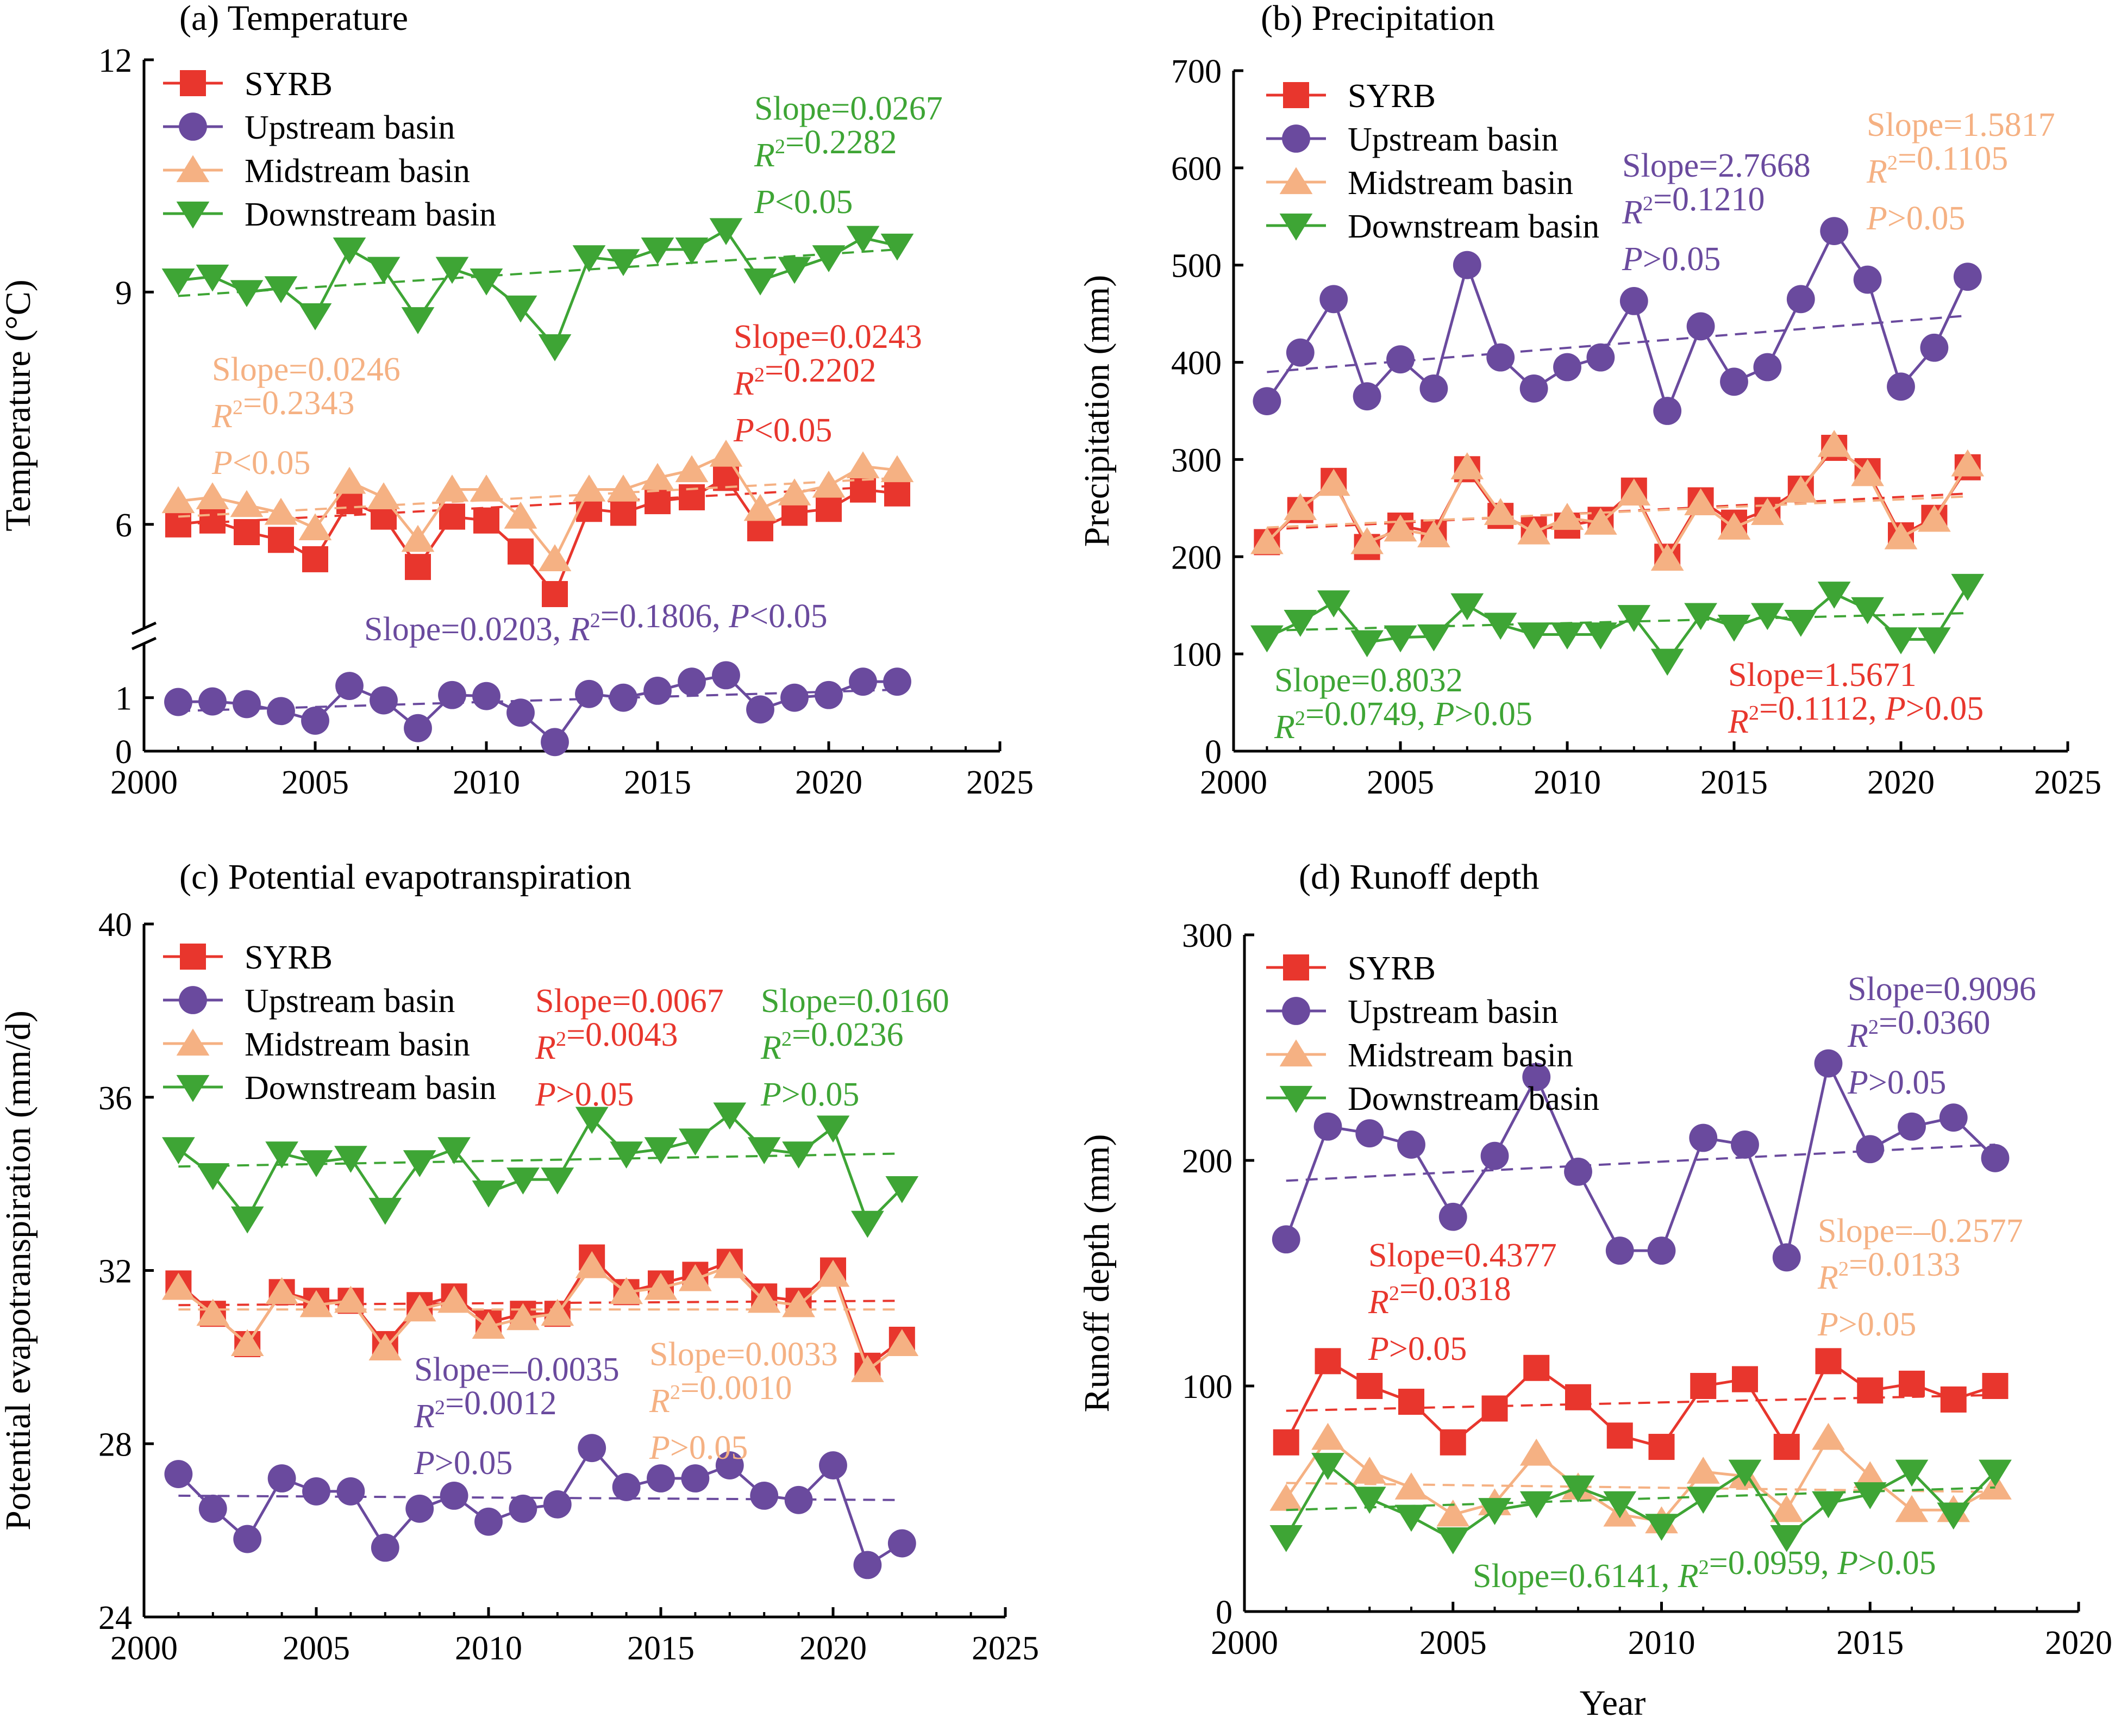 This screenshot has width=2121, height=1736. What do you see at coordinates (144, 644) in the screenshot?
I see `axis-break-mark` at bounding box center [144, 644].